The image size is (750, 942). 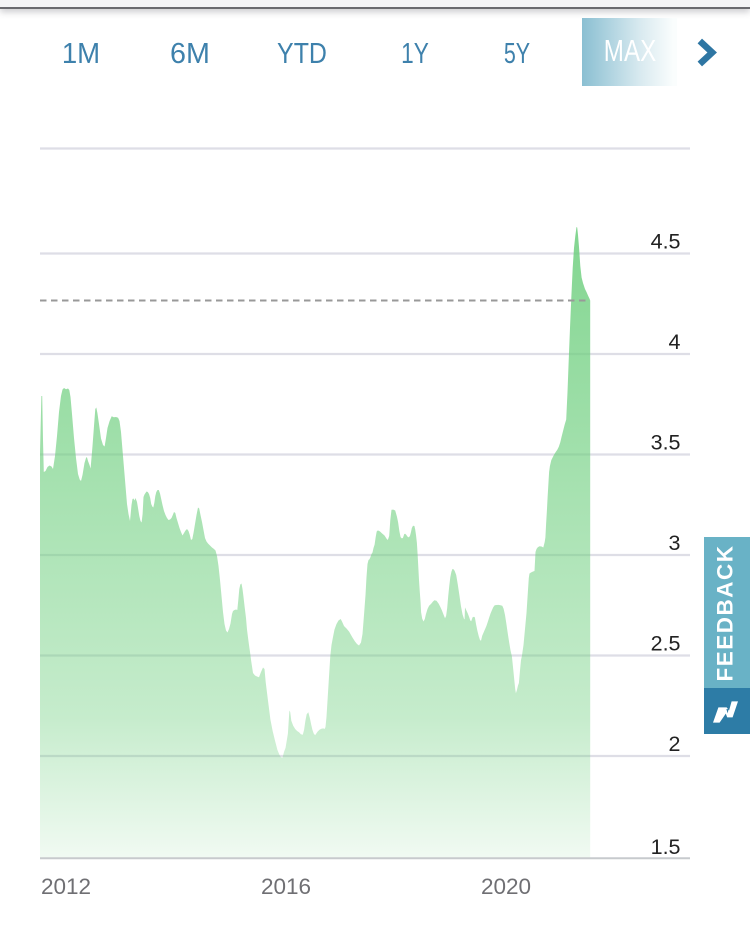 I want to click on svg-text: 4, so click(x=675, y=342).